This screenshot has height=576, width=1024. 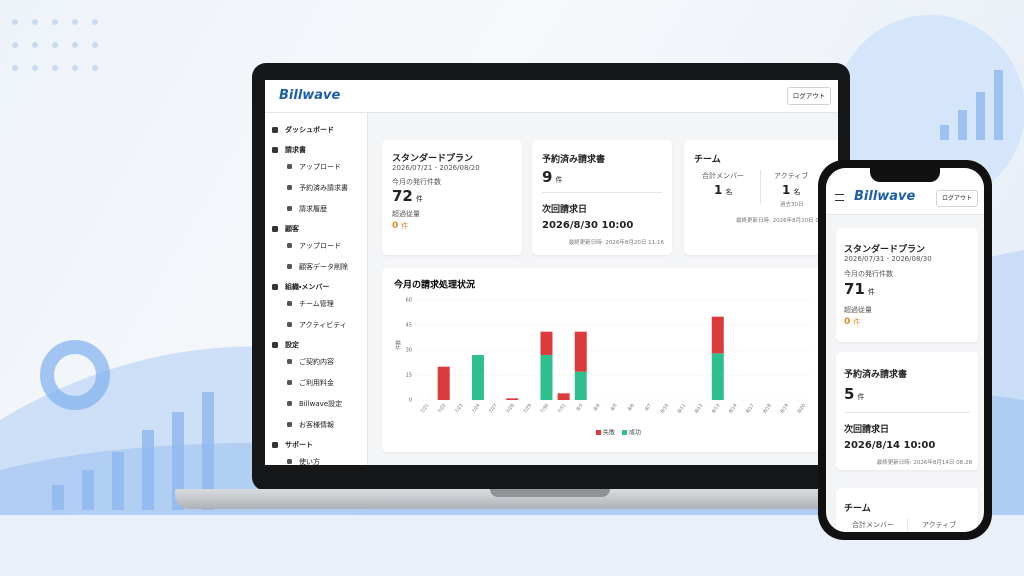 What do you see at coordinates (424, 409) in the screenshot?
I see `x-tick-label: 7/21` at bounding box center [424, 409].